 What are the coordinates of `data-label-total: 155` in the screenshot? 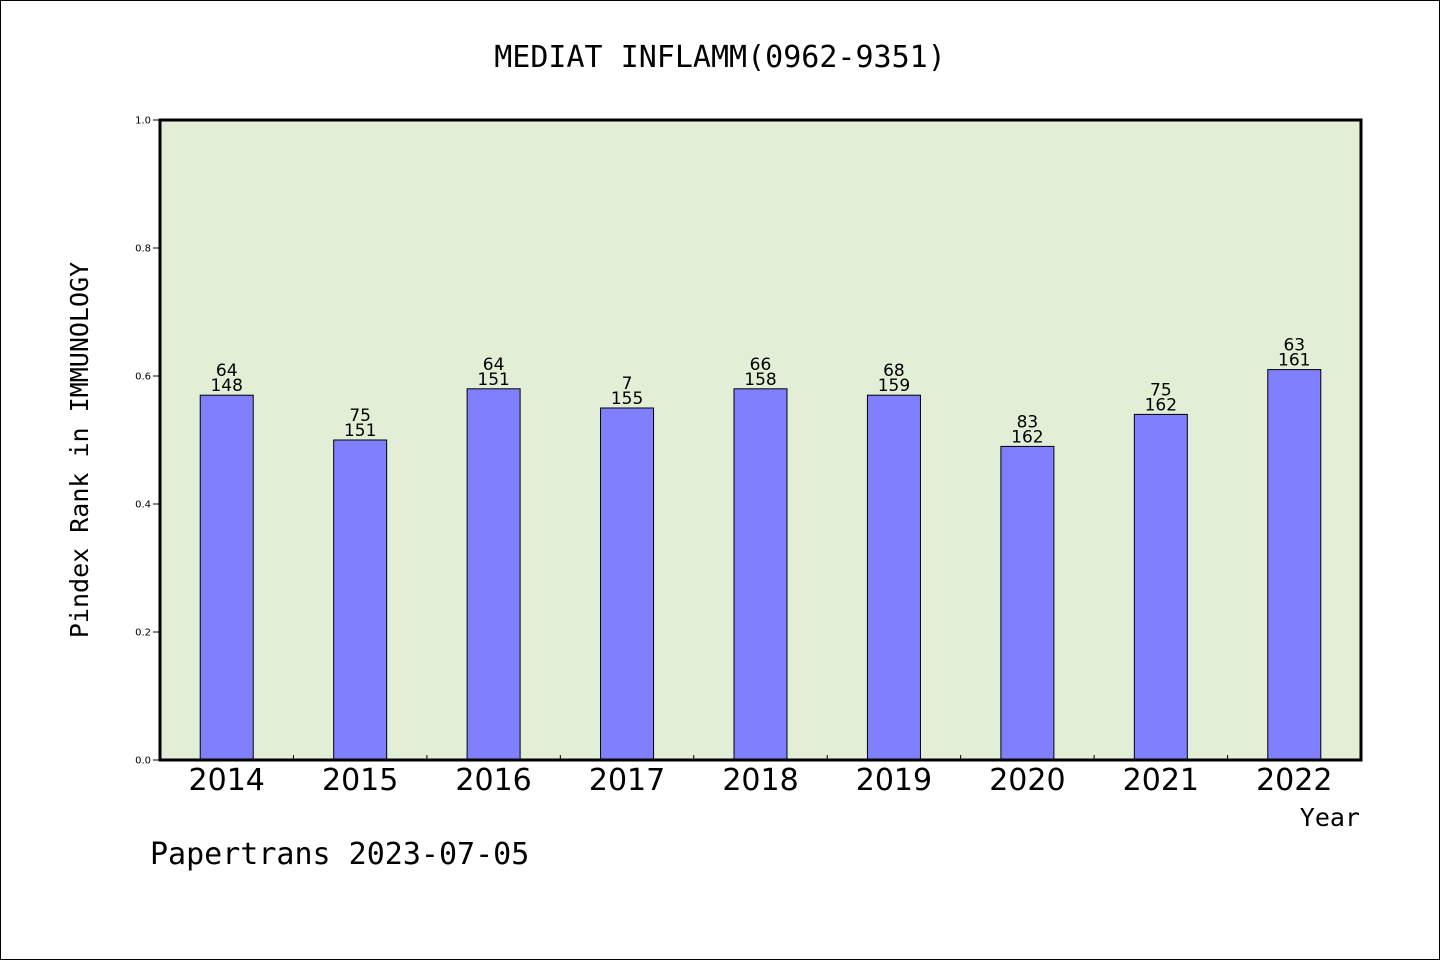 It's located at (627, 399).